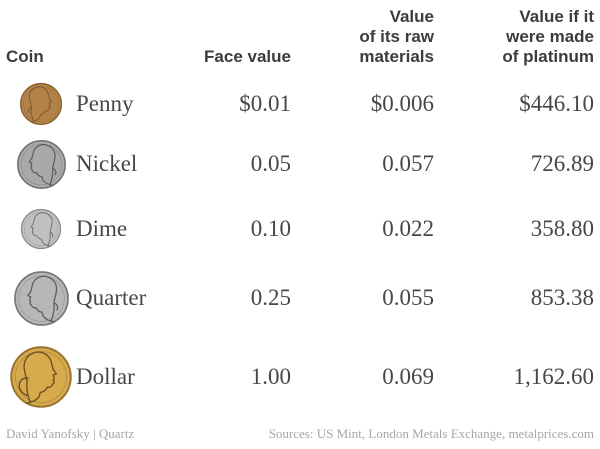 The height and width of the screenshot is (449, 600). I want to click on coin-name: Penny, so click(105, 103).